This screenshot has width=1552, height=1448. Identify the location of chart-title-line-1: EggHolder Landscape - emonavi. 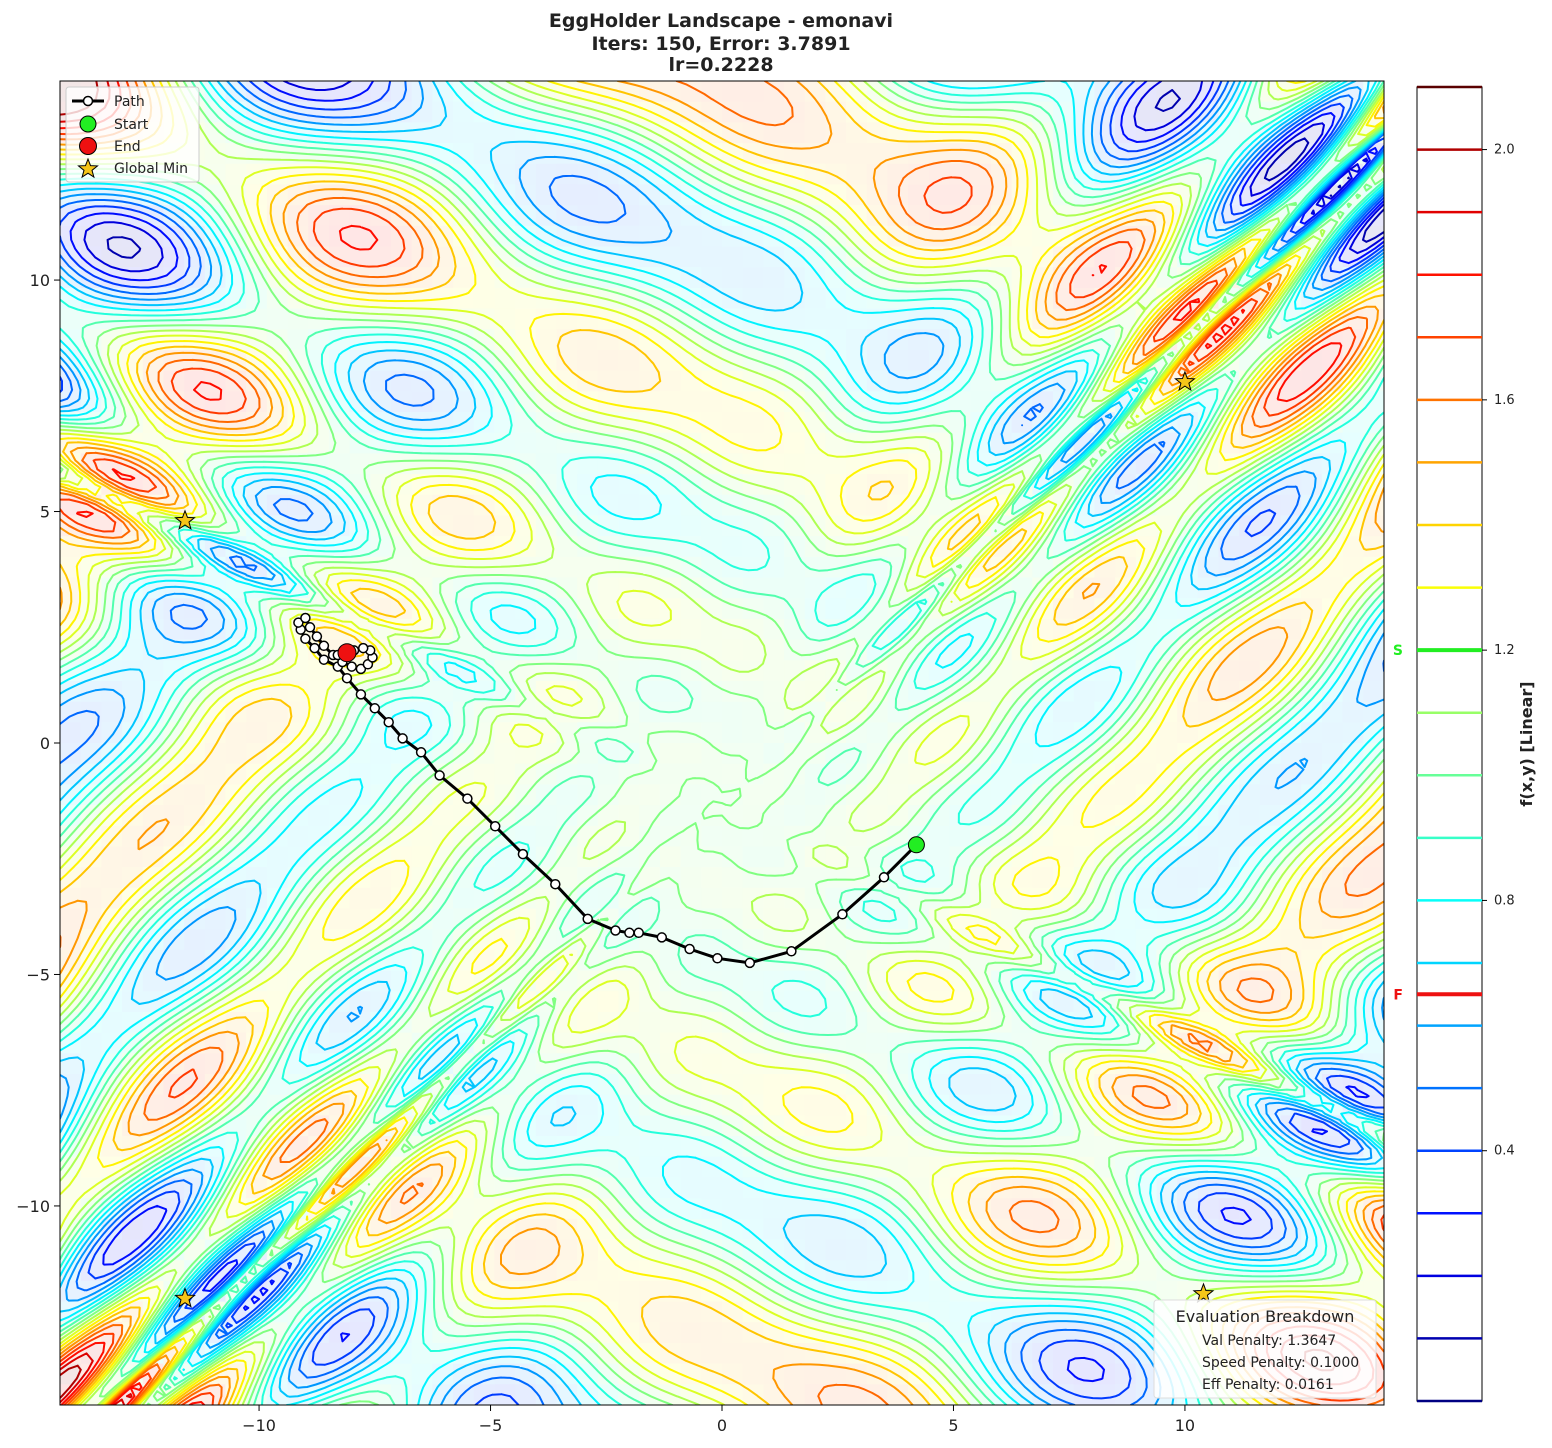
(721, 21).